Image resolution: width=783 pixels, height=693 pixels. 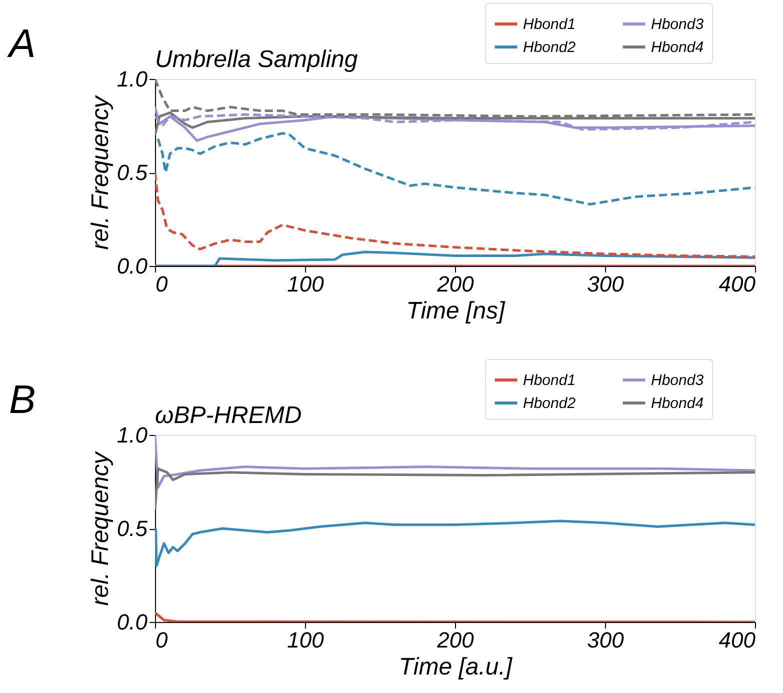 What do you see at coordinates (456, 311) in the screenshot?
I see `x-axis-title: Time [ns]` at bounding box center [456, 311].